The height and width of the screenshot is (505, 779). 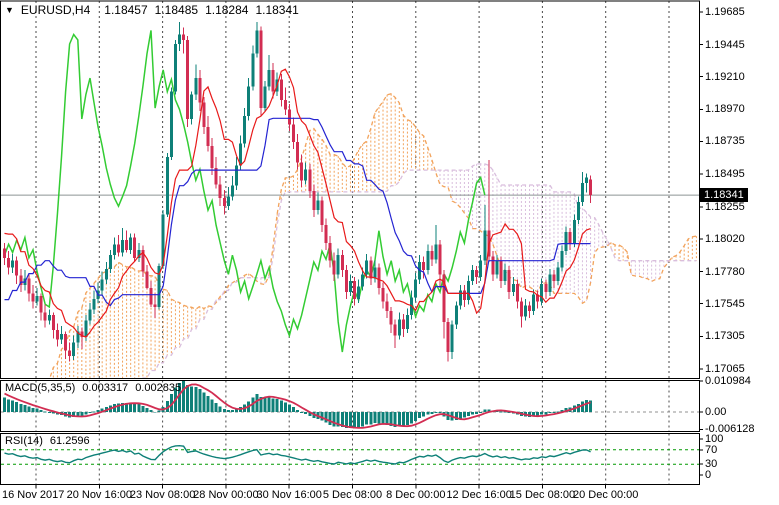 What do you see at coordinates (350, 459) in the screenshot?
I see `panel-border` at bounding box center [350, 459].